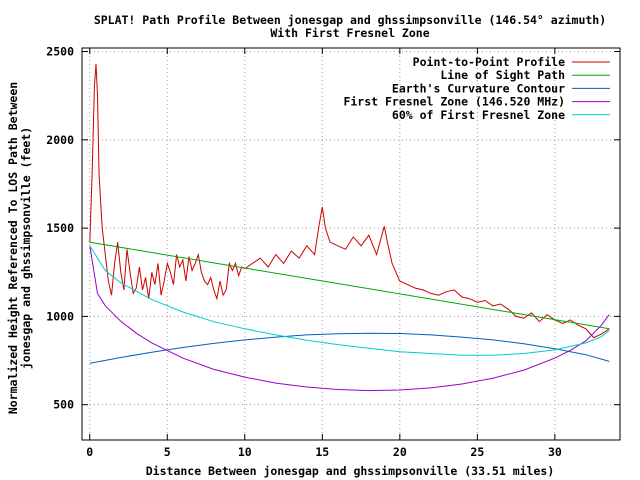 The height and width of the screenshot is (480, 640). What do you see at coordinates (349, 33) in the screenshot?
I see `chart-subtitle: With First Fresnel Zone` at bounding box center [349, 33].